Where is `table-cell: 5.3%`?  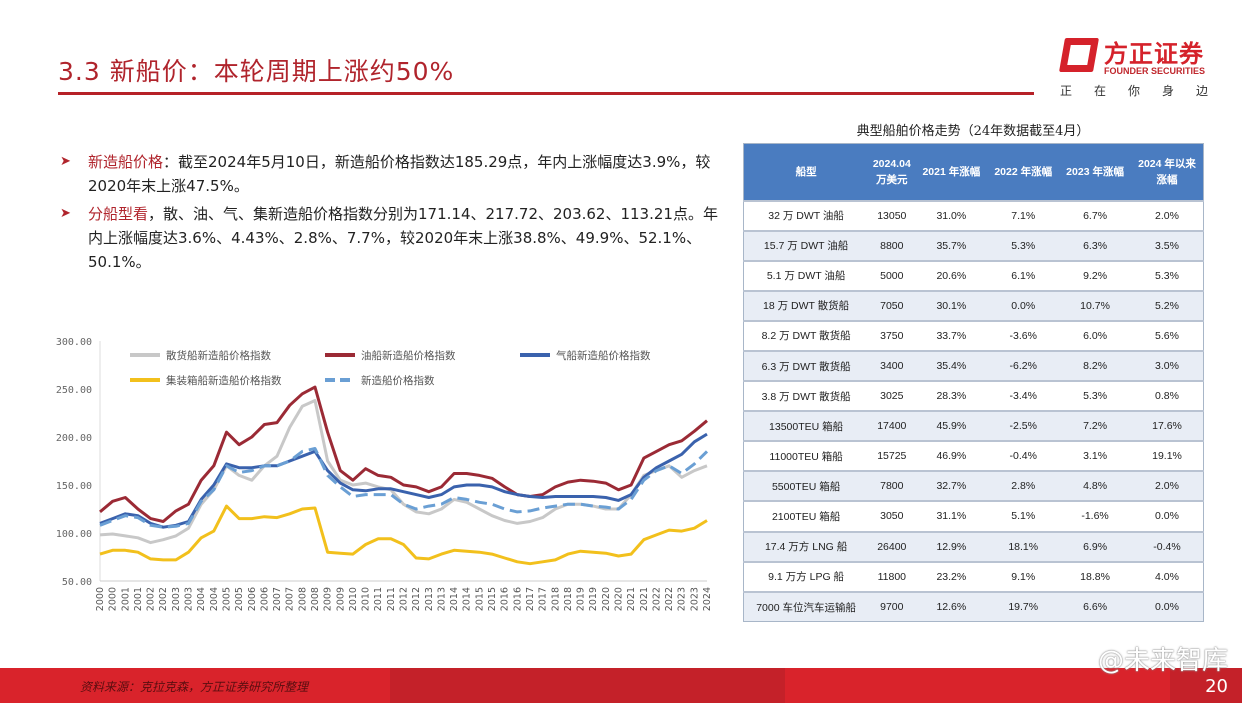 table-cell: 5.3% is located at coordinates (1023, 245).